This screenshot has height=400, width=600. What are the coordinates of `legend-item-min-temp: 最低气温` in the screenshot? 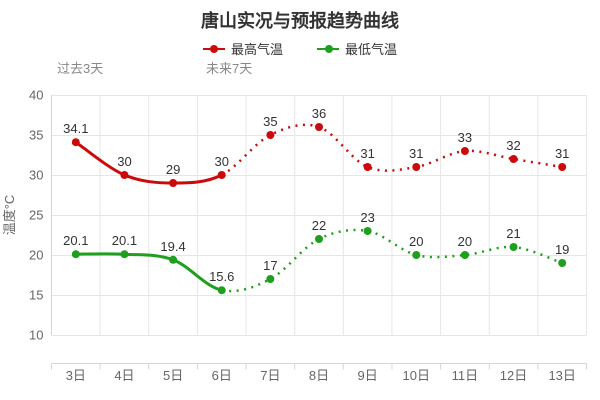 It's located at (357, 48).